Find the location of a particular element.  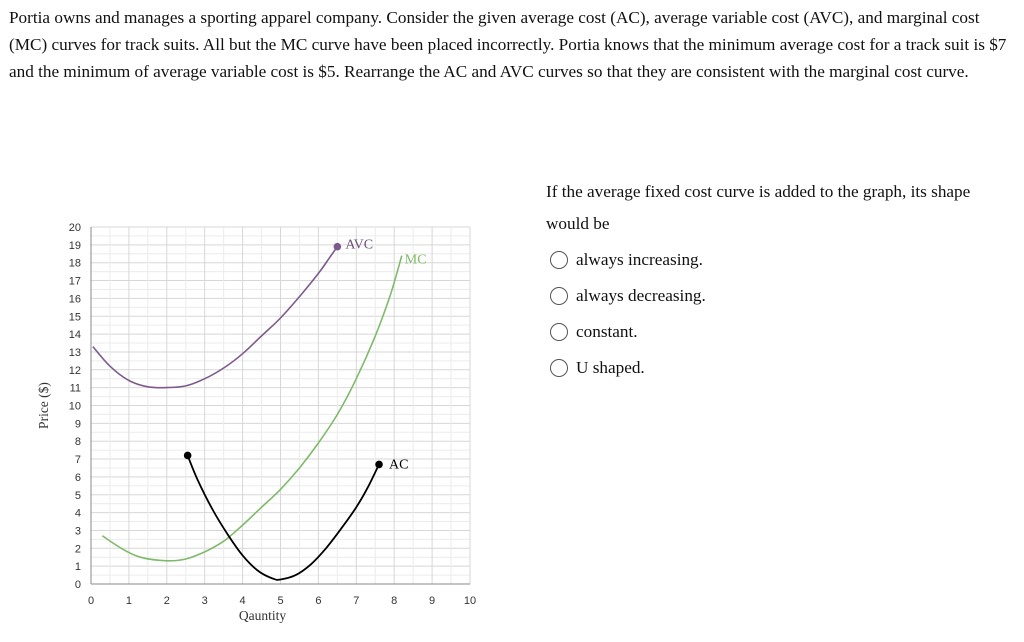

y-tick-label: 1 is located at coordinates (78, 567).